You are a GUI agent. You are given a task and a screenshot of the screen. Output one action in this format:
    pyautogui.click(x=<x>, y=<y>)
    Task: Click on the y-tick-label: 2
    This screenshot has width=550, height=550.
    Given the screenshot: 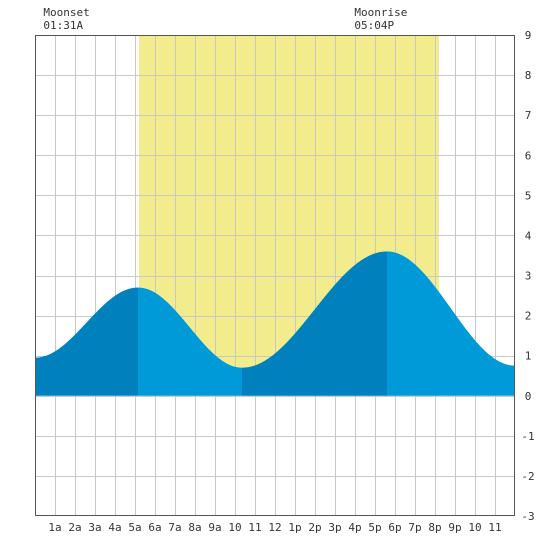 What is the action you would take?
    pyautogui.click(x=528, y=316)
    